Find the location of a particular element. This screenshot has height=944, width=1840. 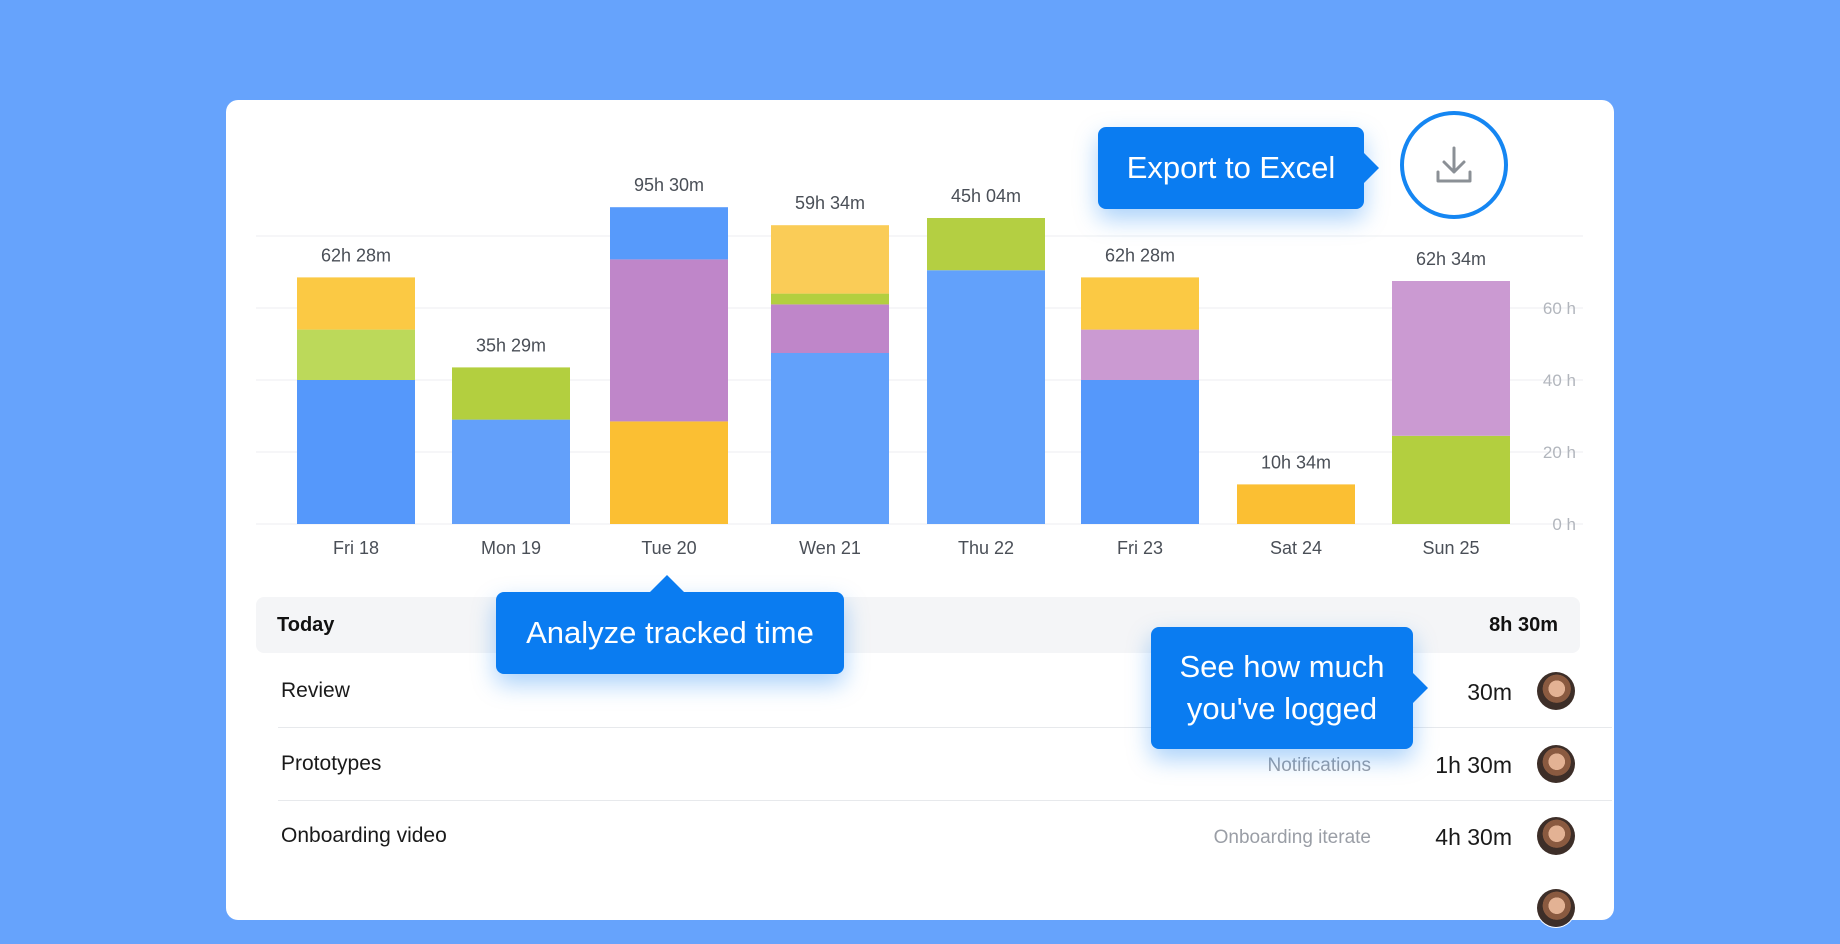

bar-total-label: 45h 04m is located at coordinates (986, 196).